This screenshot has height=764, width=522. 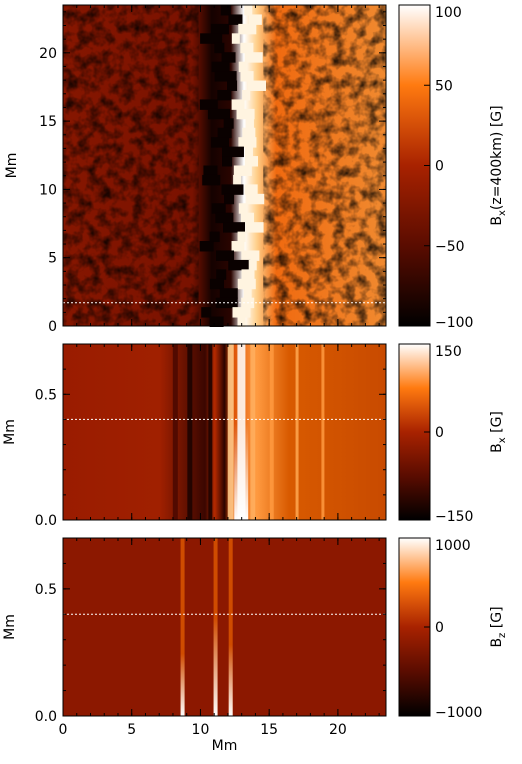 I want to click on x-tick-label: 10, so click(x=201, y=730).